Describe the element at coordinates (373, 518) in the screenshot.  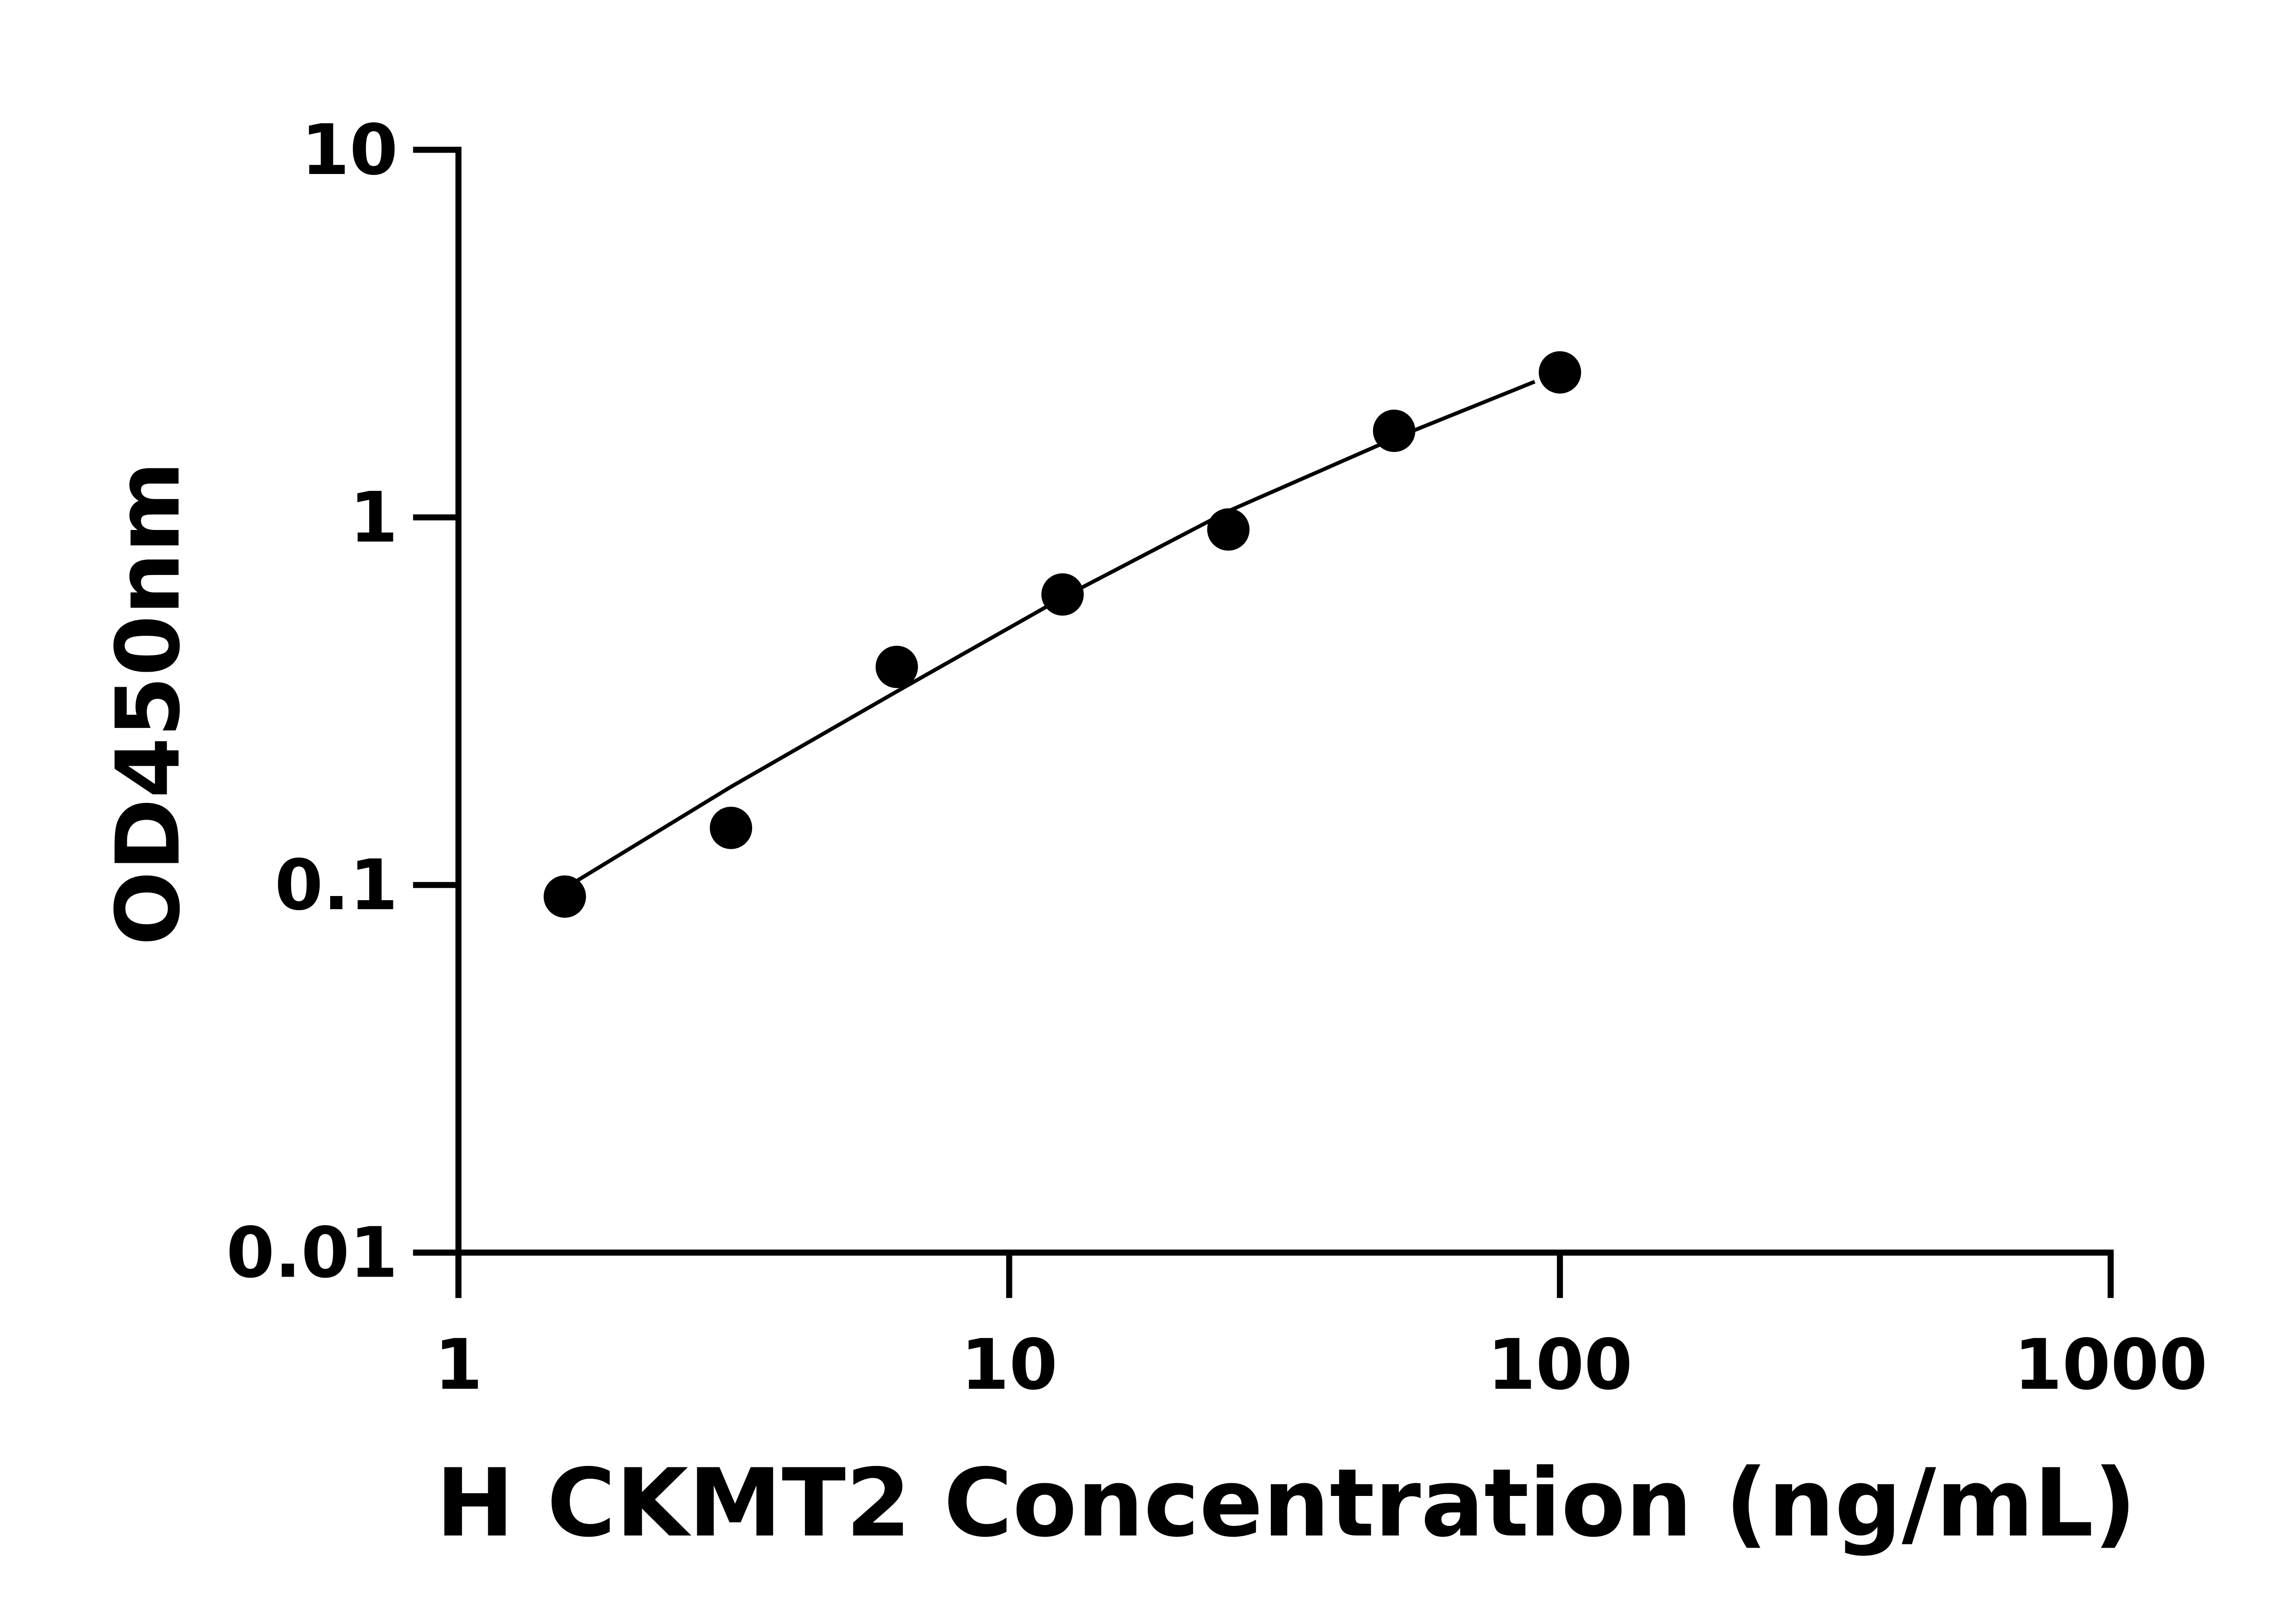
I see `y-tick-label: 1` at that location.